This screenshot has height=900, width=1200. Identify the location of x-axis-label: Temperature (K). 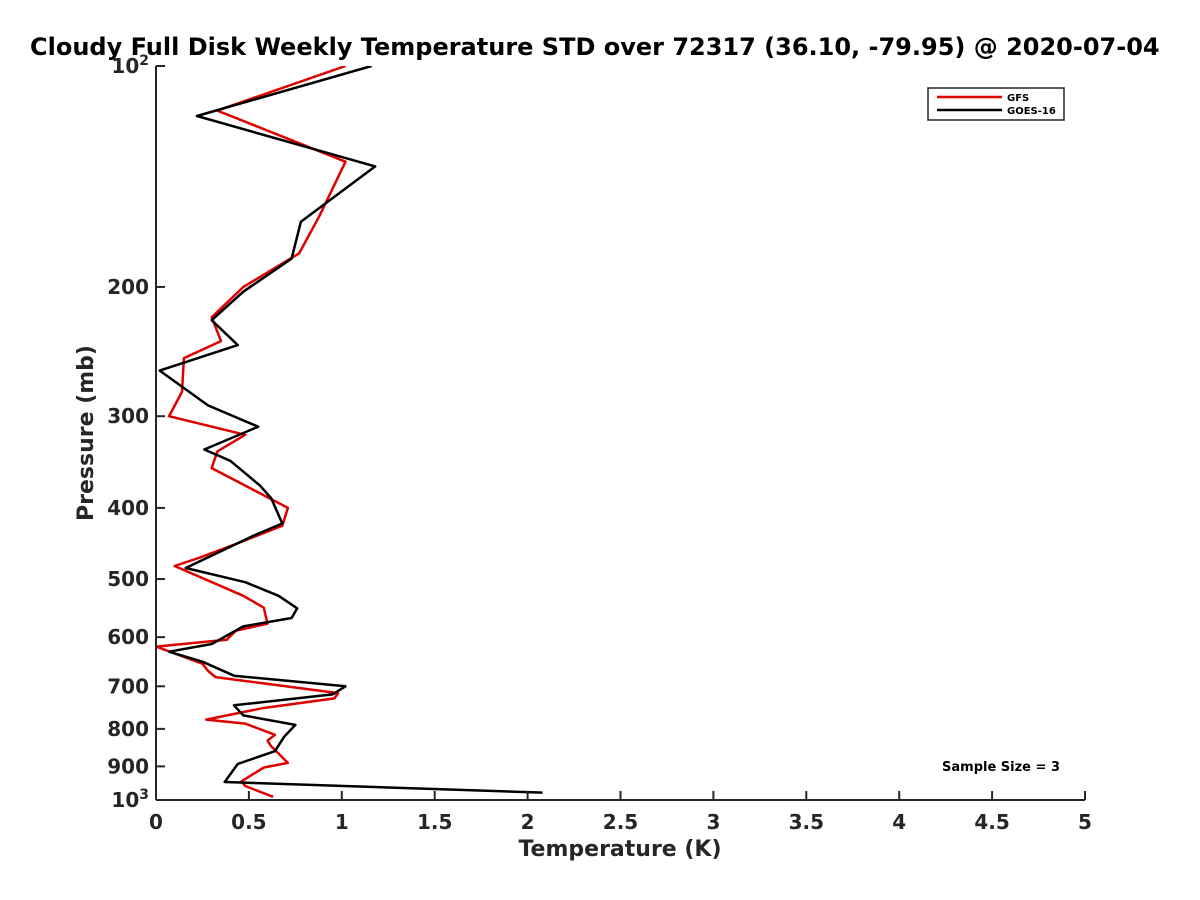
(619, 849).